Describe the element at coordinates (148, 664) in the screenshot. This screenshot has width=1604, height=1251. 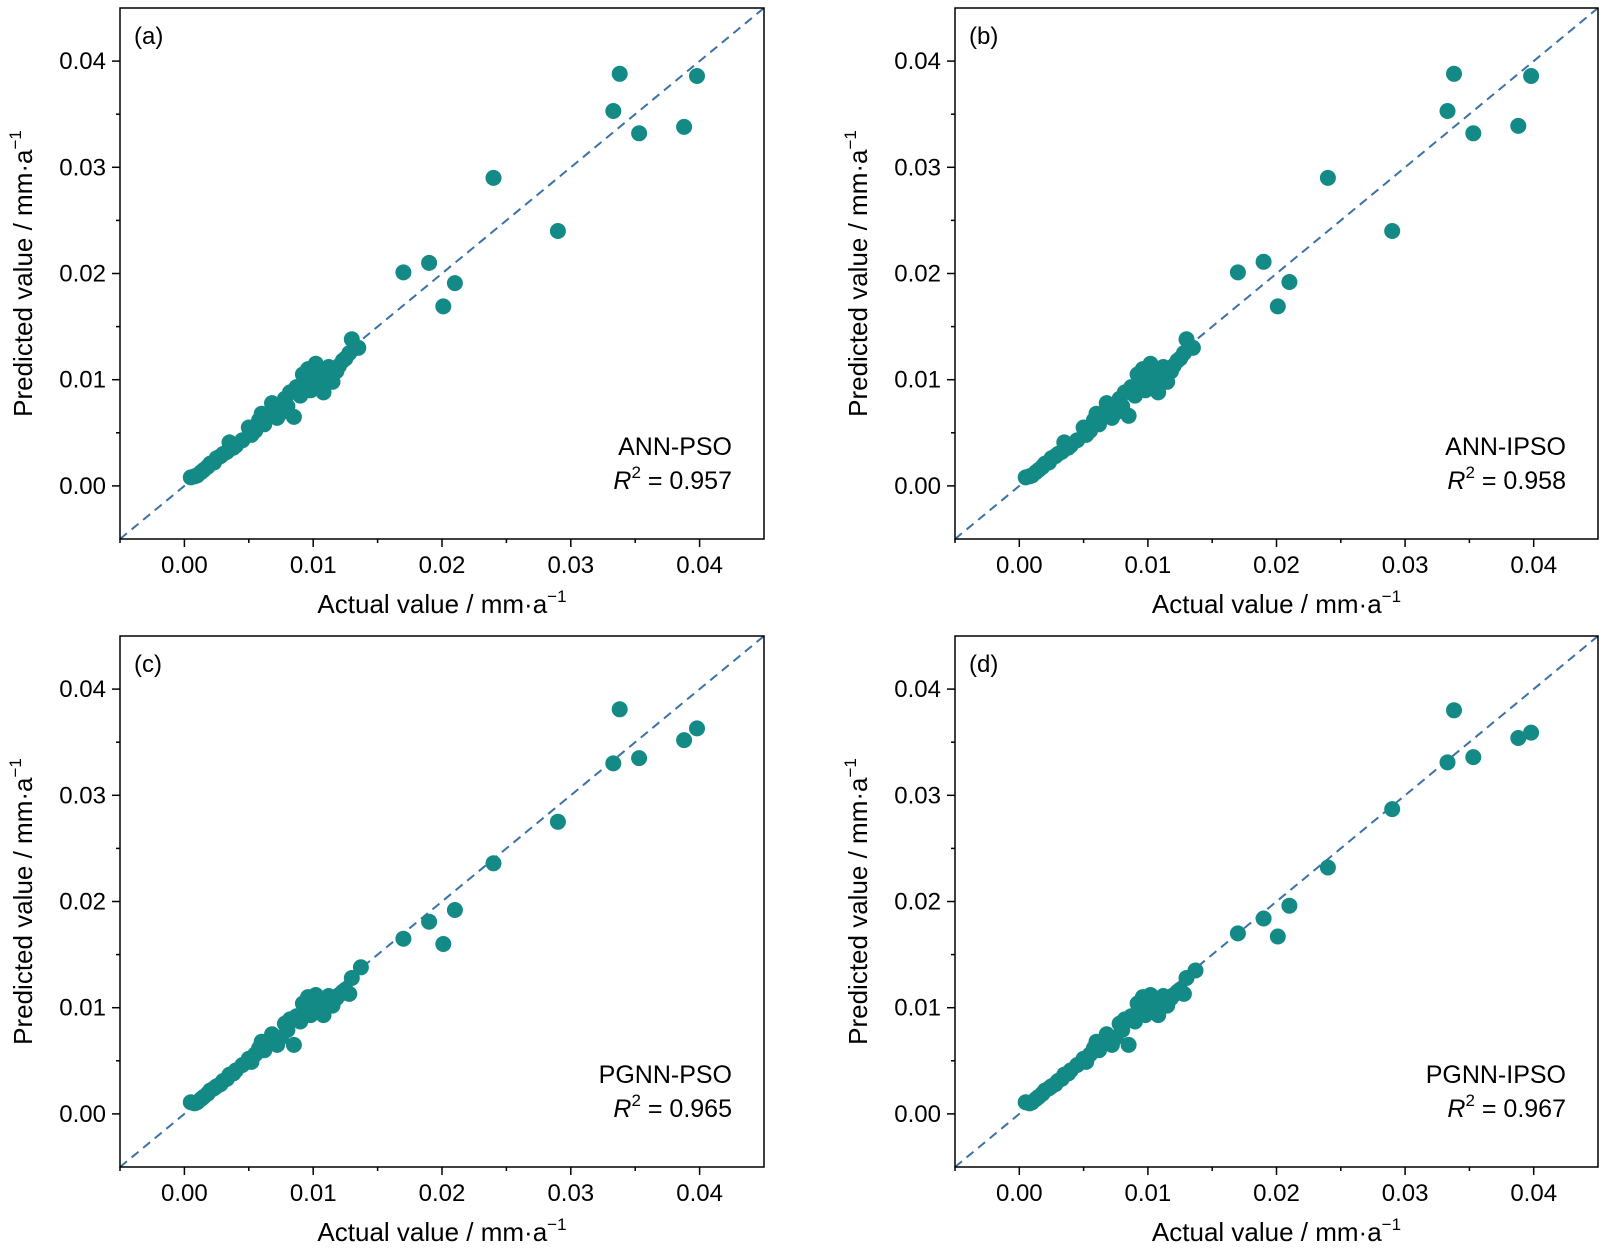
I see `panel-label: (c)` at that location.